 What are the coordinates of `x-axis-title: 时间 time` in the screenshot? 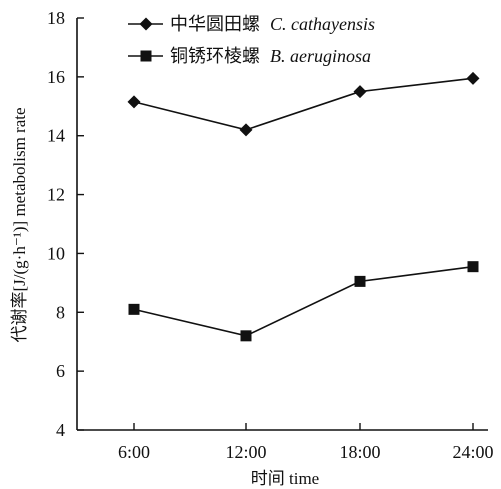 It's located at (285, 478).